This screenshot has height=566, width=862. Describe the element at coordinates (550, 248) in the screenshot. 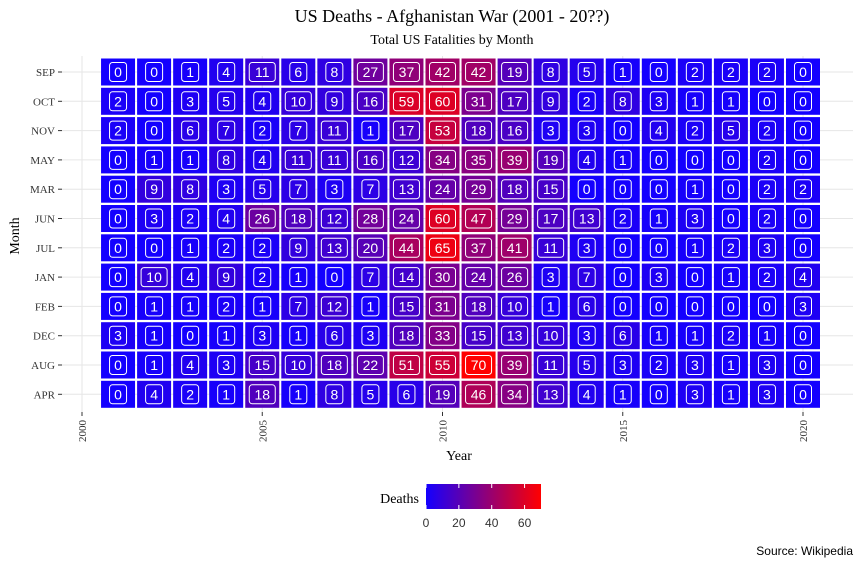

I see `tile: 11` at that location.